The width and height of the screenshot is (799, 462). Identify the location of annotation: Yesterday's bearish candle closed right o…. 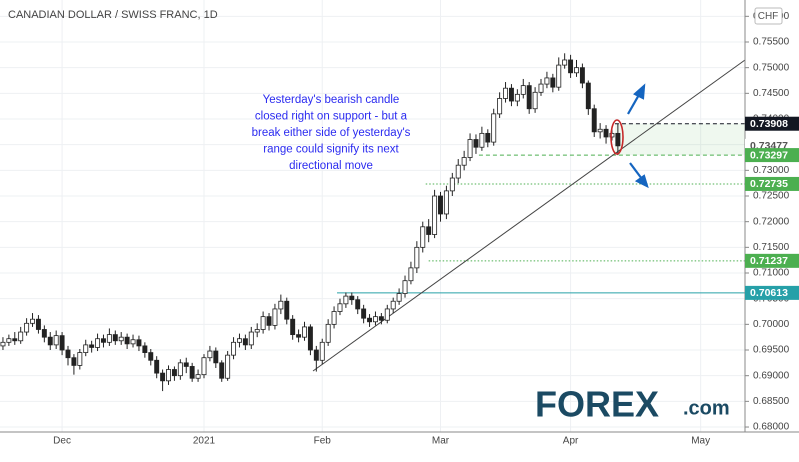
(331, 133).